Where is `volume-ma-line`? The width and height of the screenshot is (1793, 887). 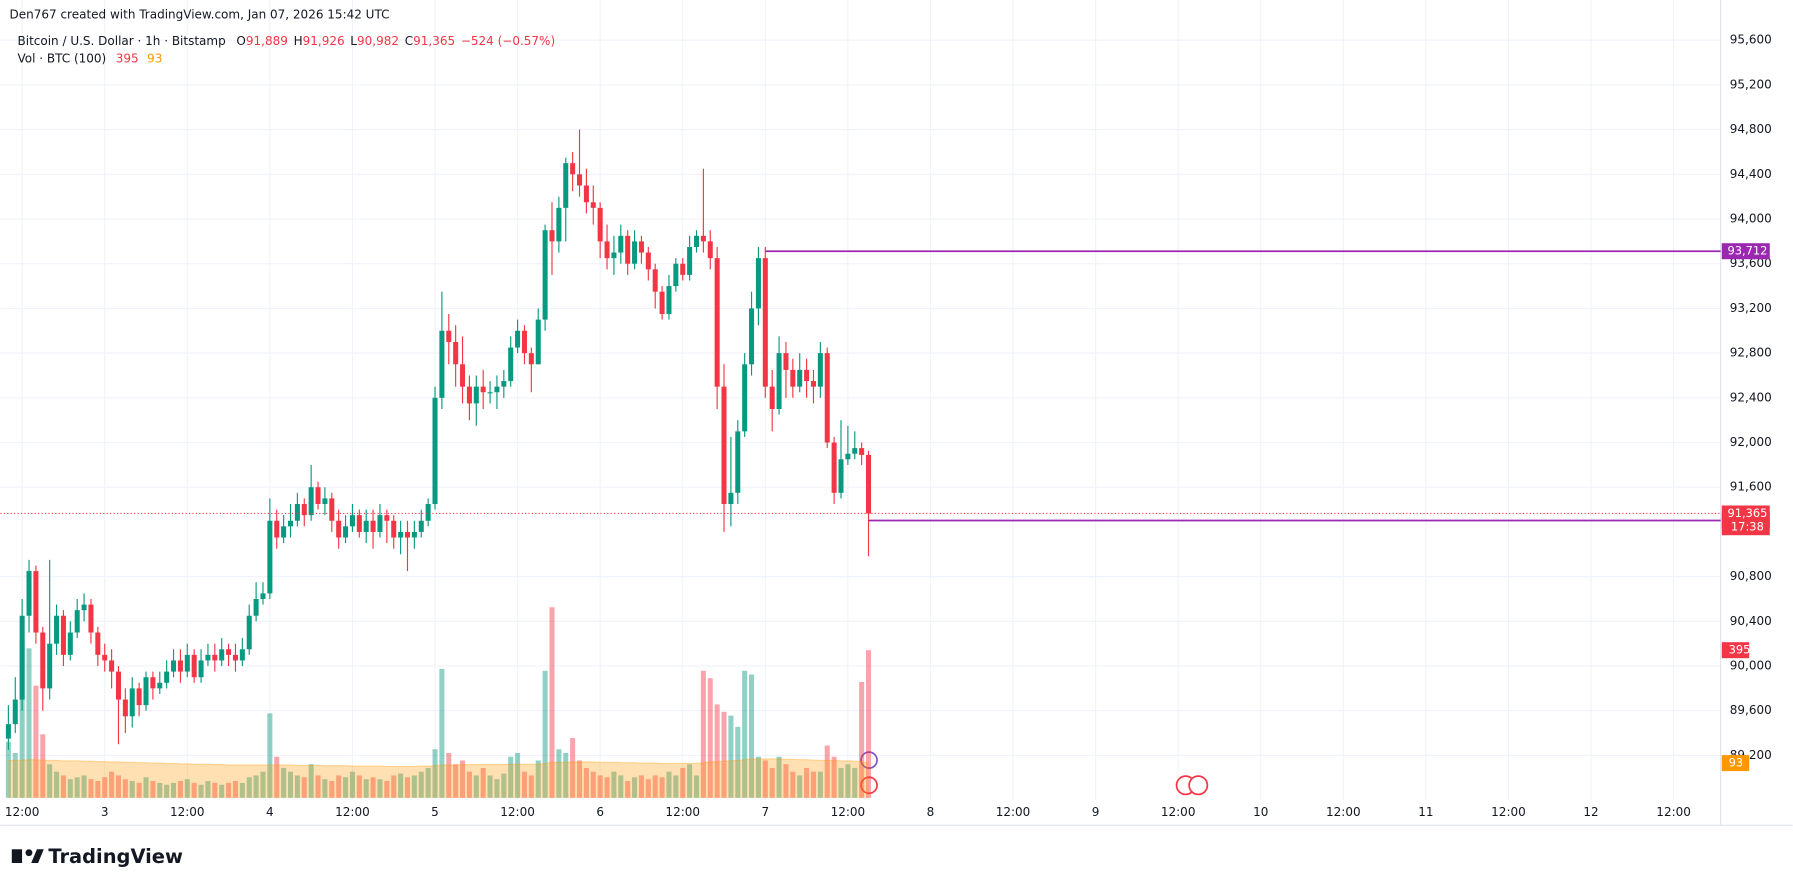 volume-ma-line is located at coordinates (438, 763).